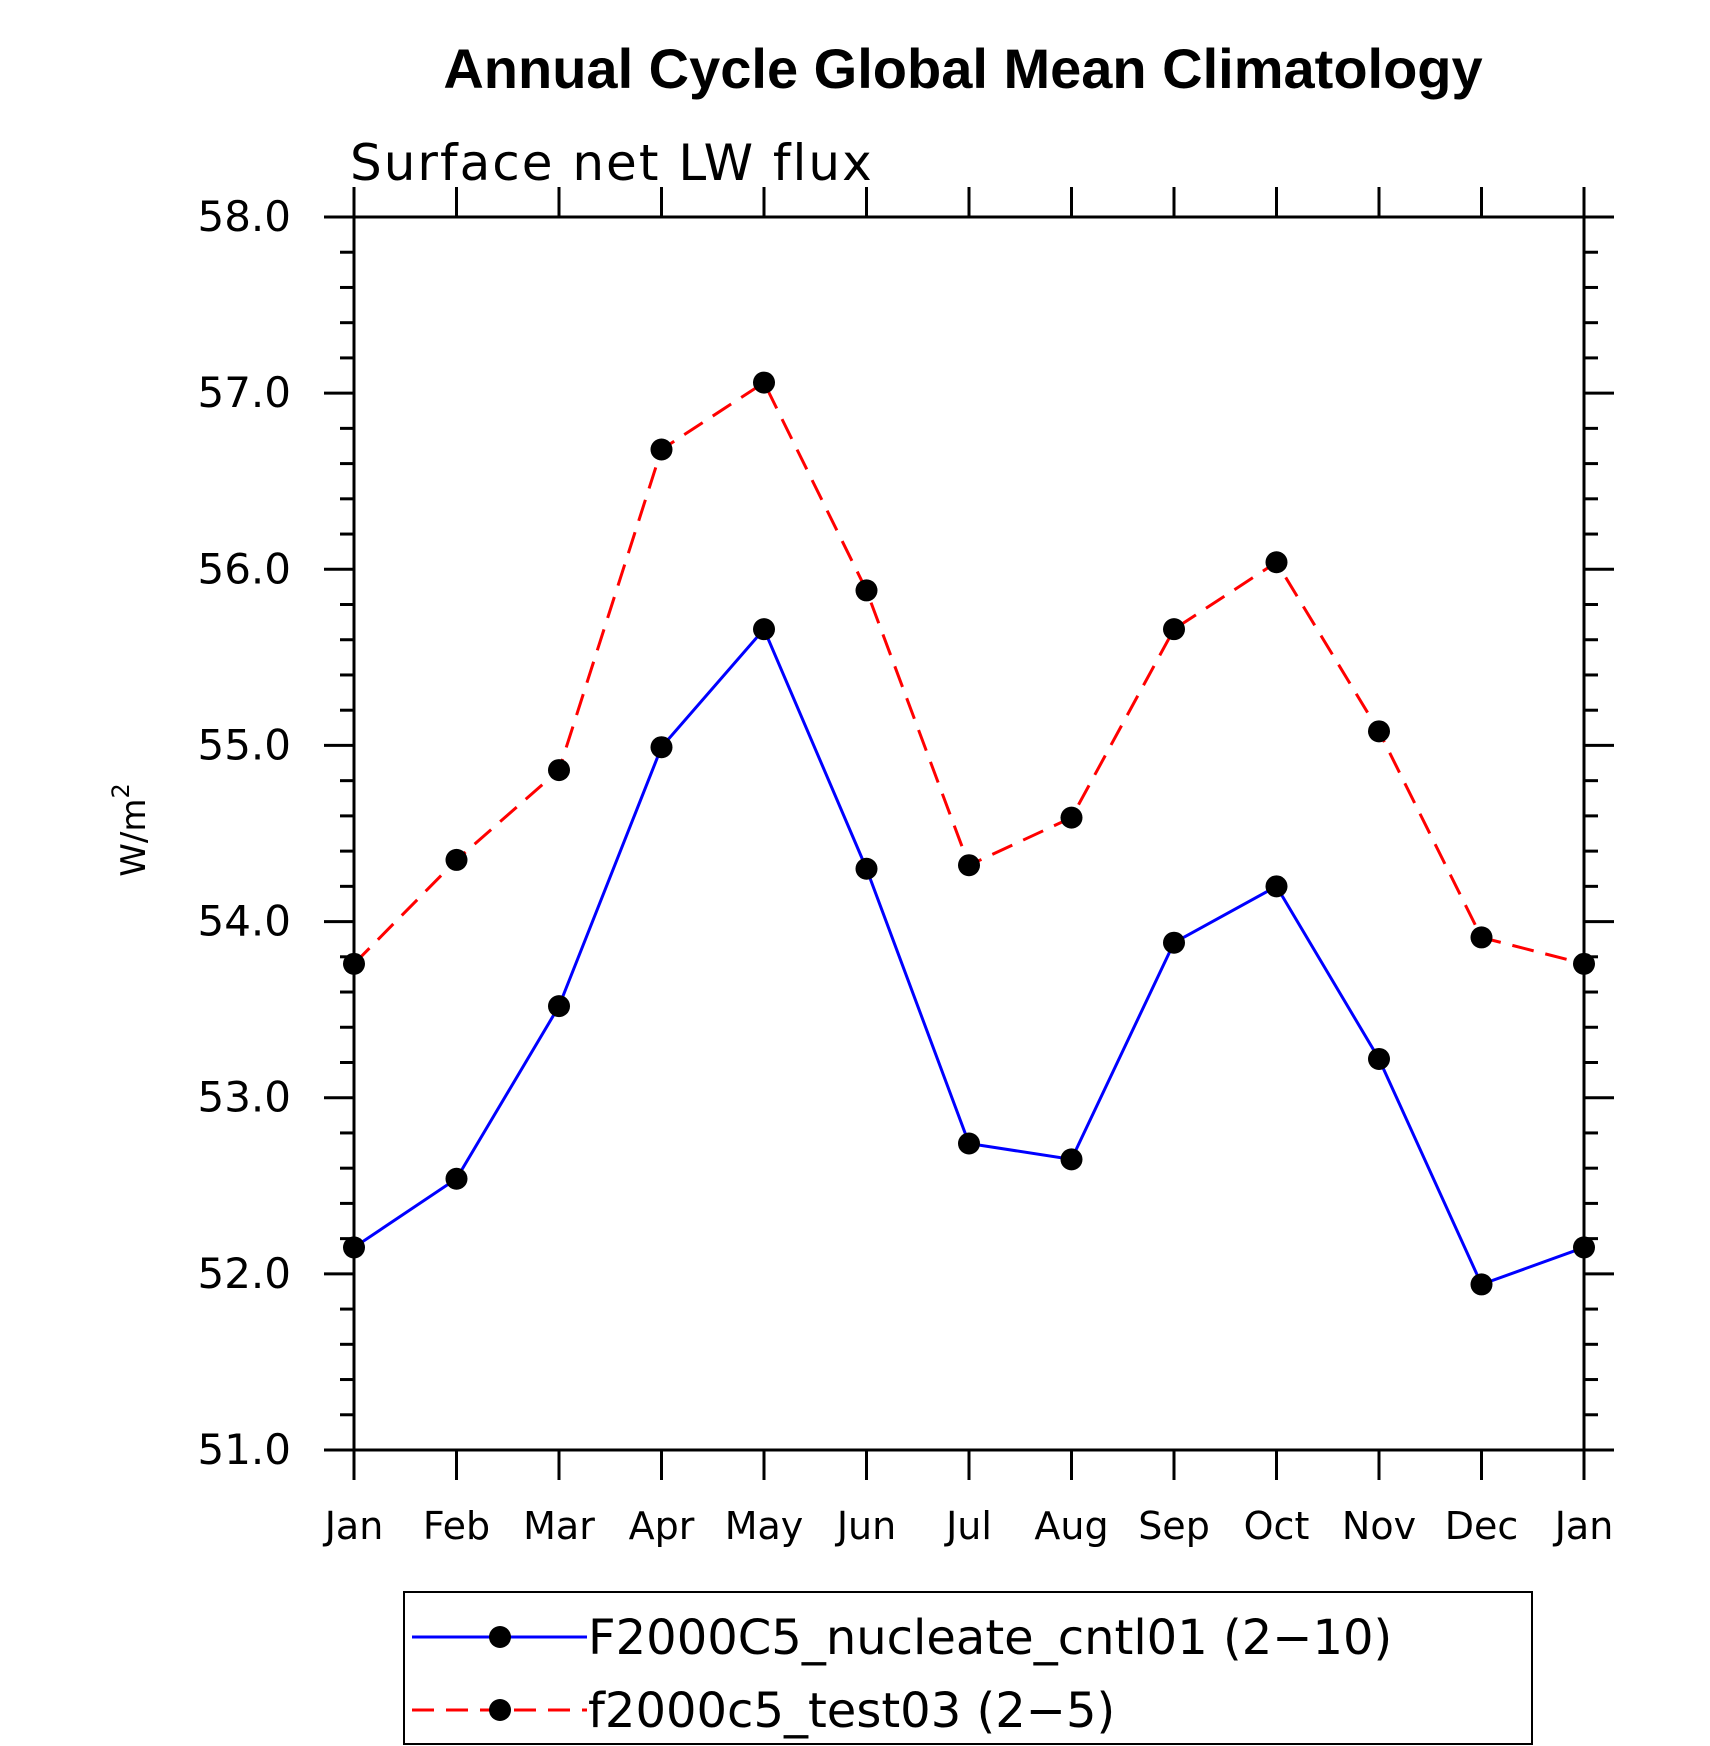 The image size is (1710, 1746). Describe the element at coordinates (456, 1526) in the screenshot. I see `x-tick-label: Feb` at that location.